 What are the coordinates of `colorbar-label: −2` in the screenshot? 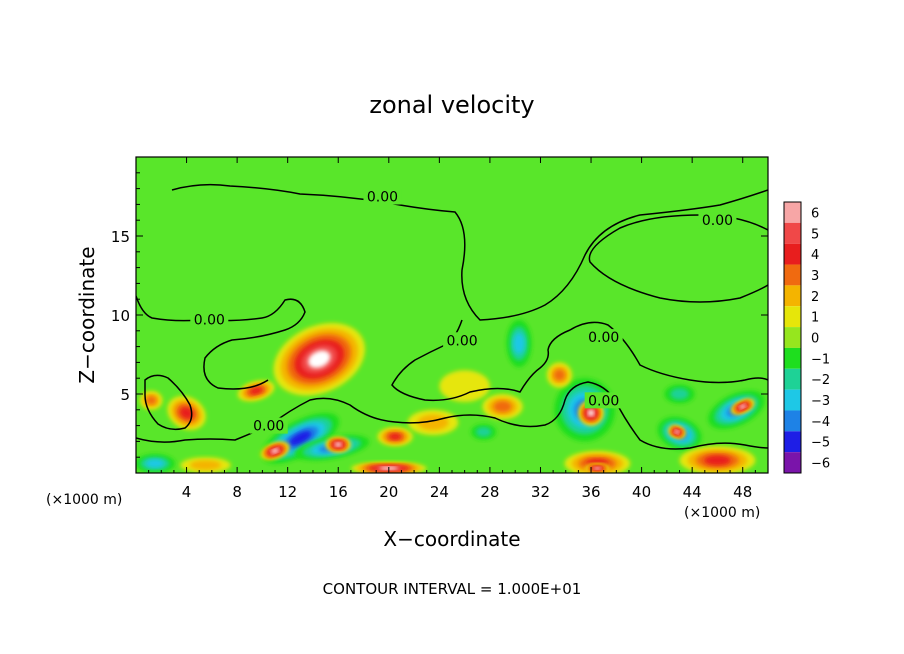 It's located at (820, 380).